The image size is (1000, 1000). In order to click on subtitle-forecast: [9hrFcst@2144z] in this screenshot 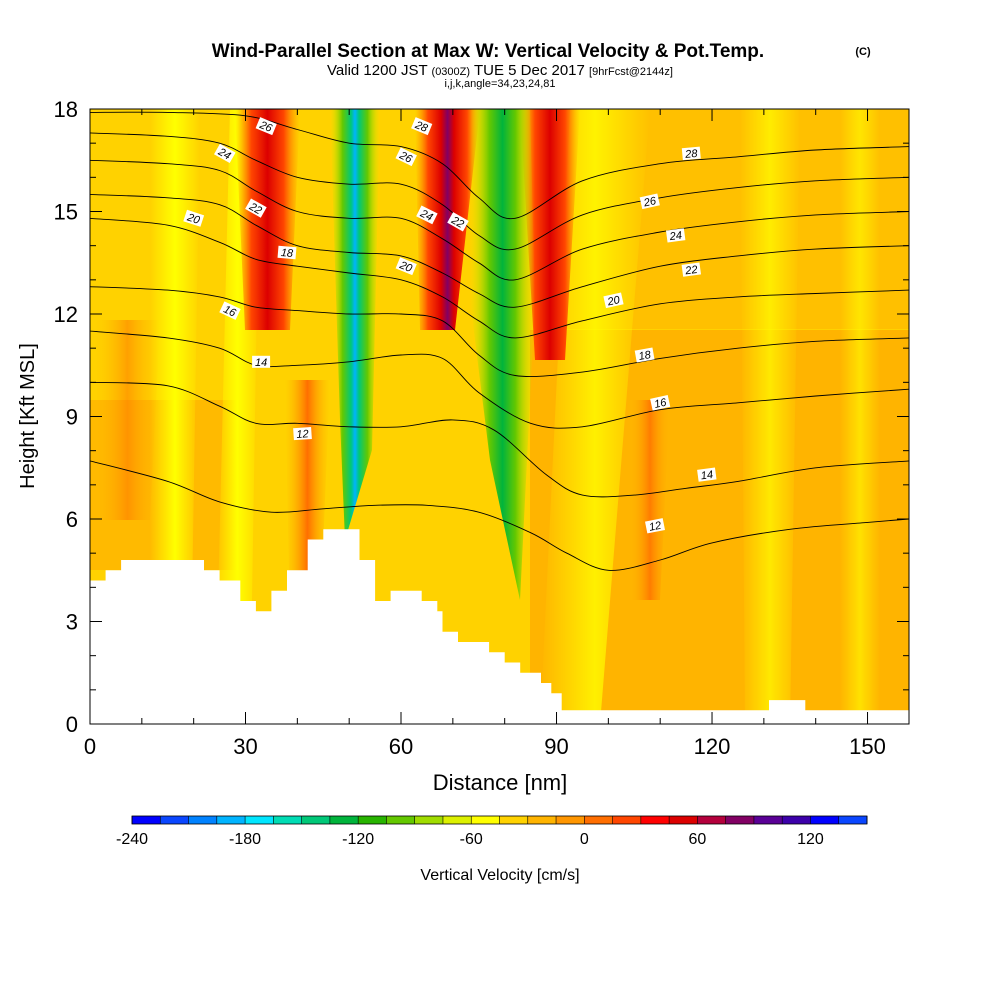, I will do `click(631, 72)`.